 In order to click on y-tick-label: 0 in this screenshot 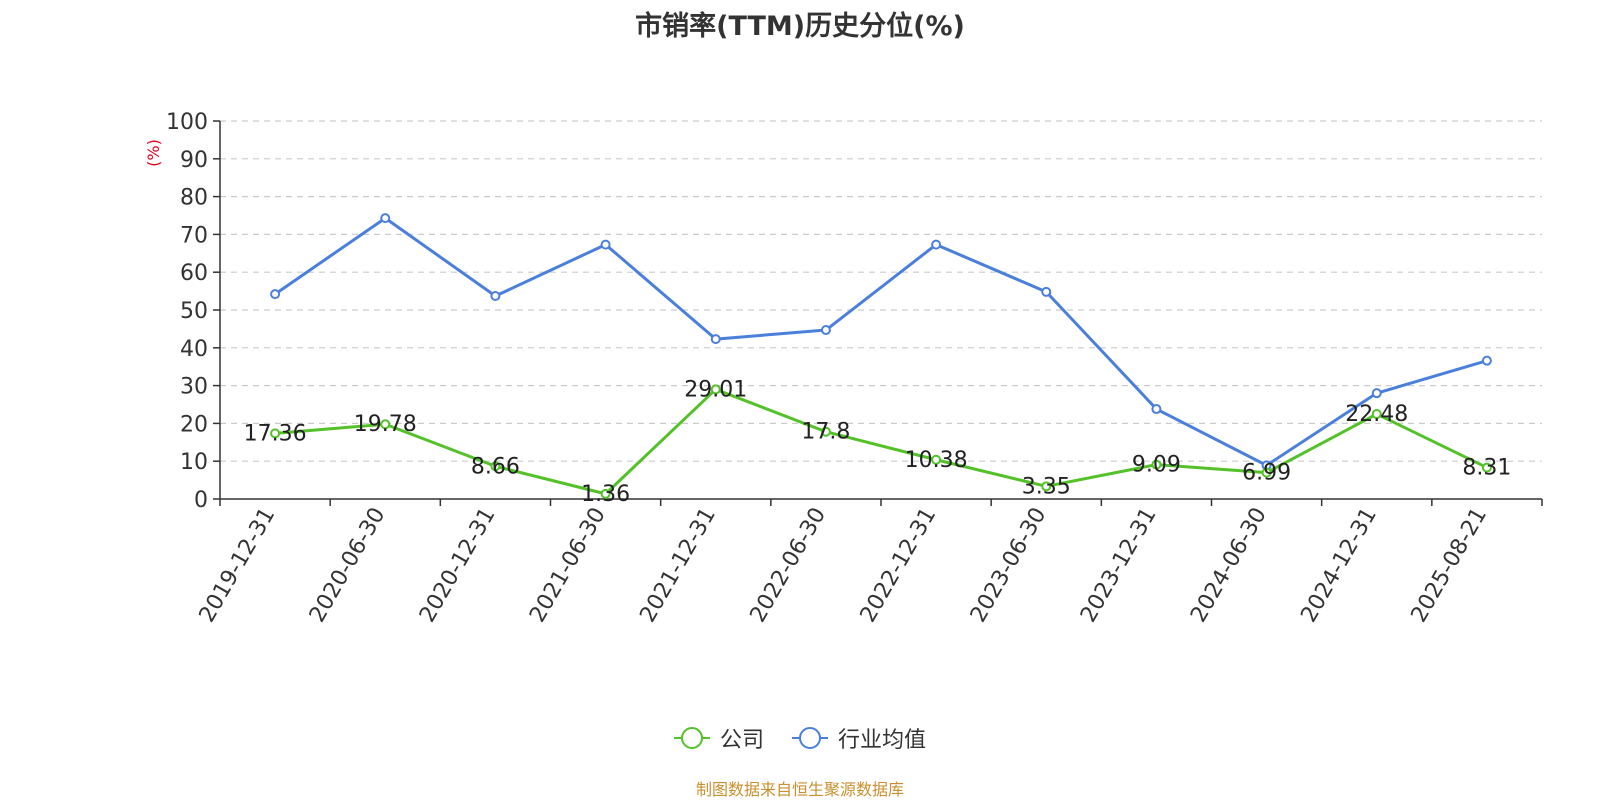, I will do `click(201, 500)`.